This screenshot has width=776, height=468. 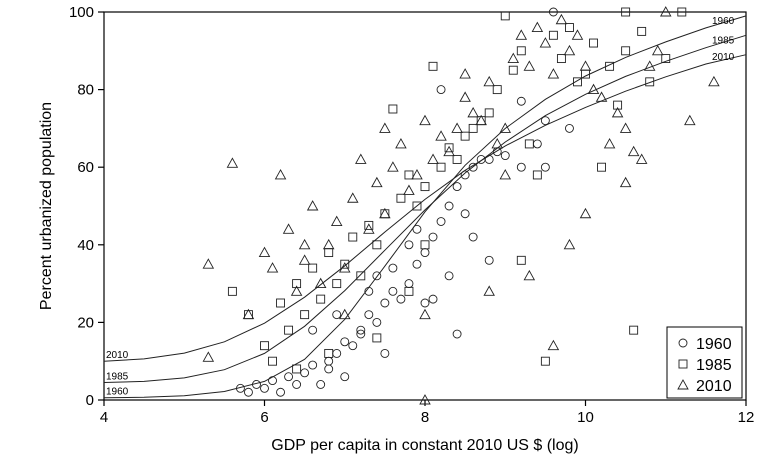 I want to click on y-axis-title: Percent urbanized population, so click(x=46, y=206).